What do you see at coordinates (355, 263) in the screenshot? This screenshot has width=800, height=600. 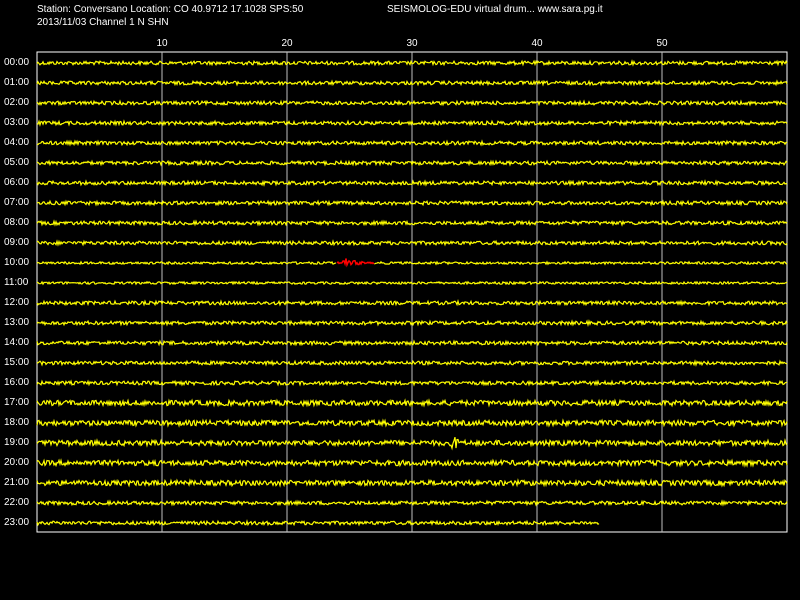 I see `seismic-event-trace` at bounding box center [355, 263].